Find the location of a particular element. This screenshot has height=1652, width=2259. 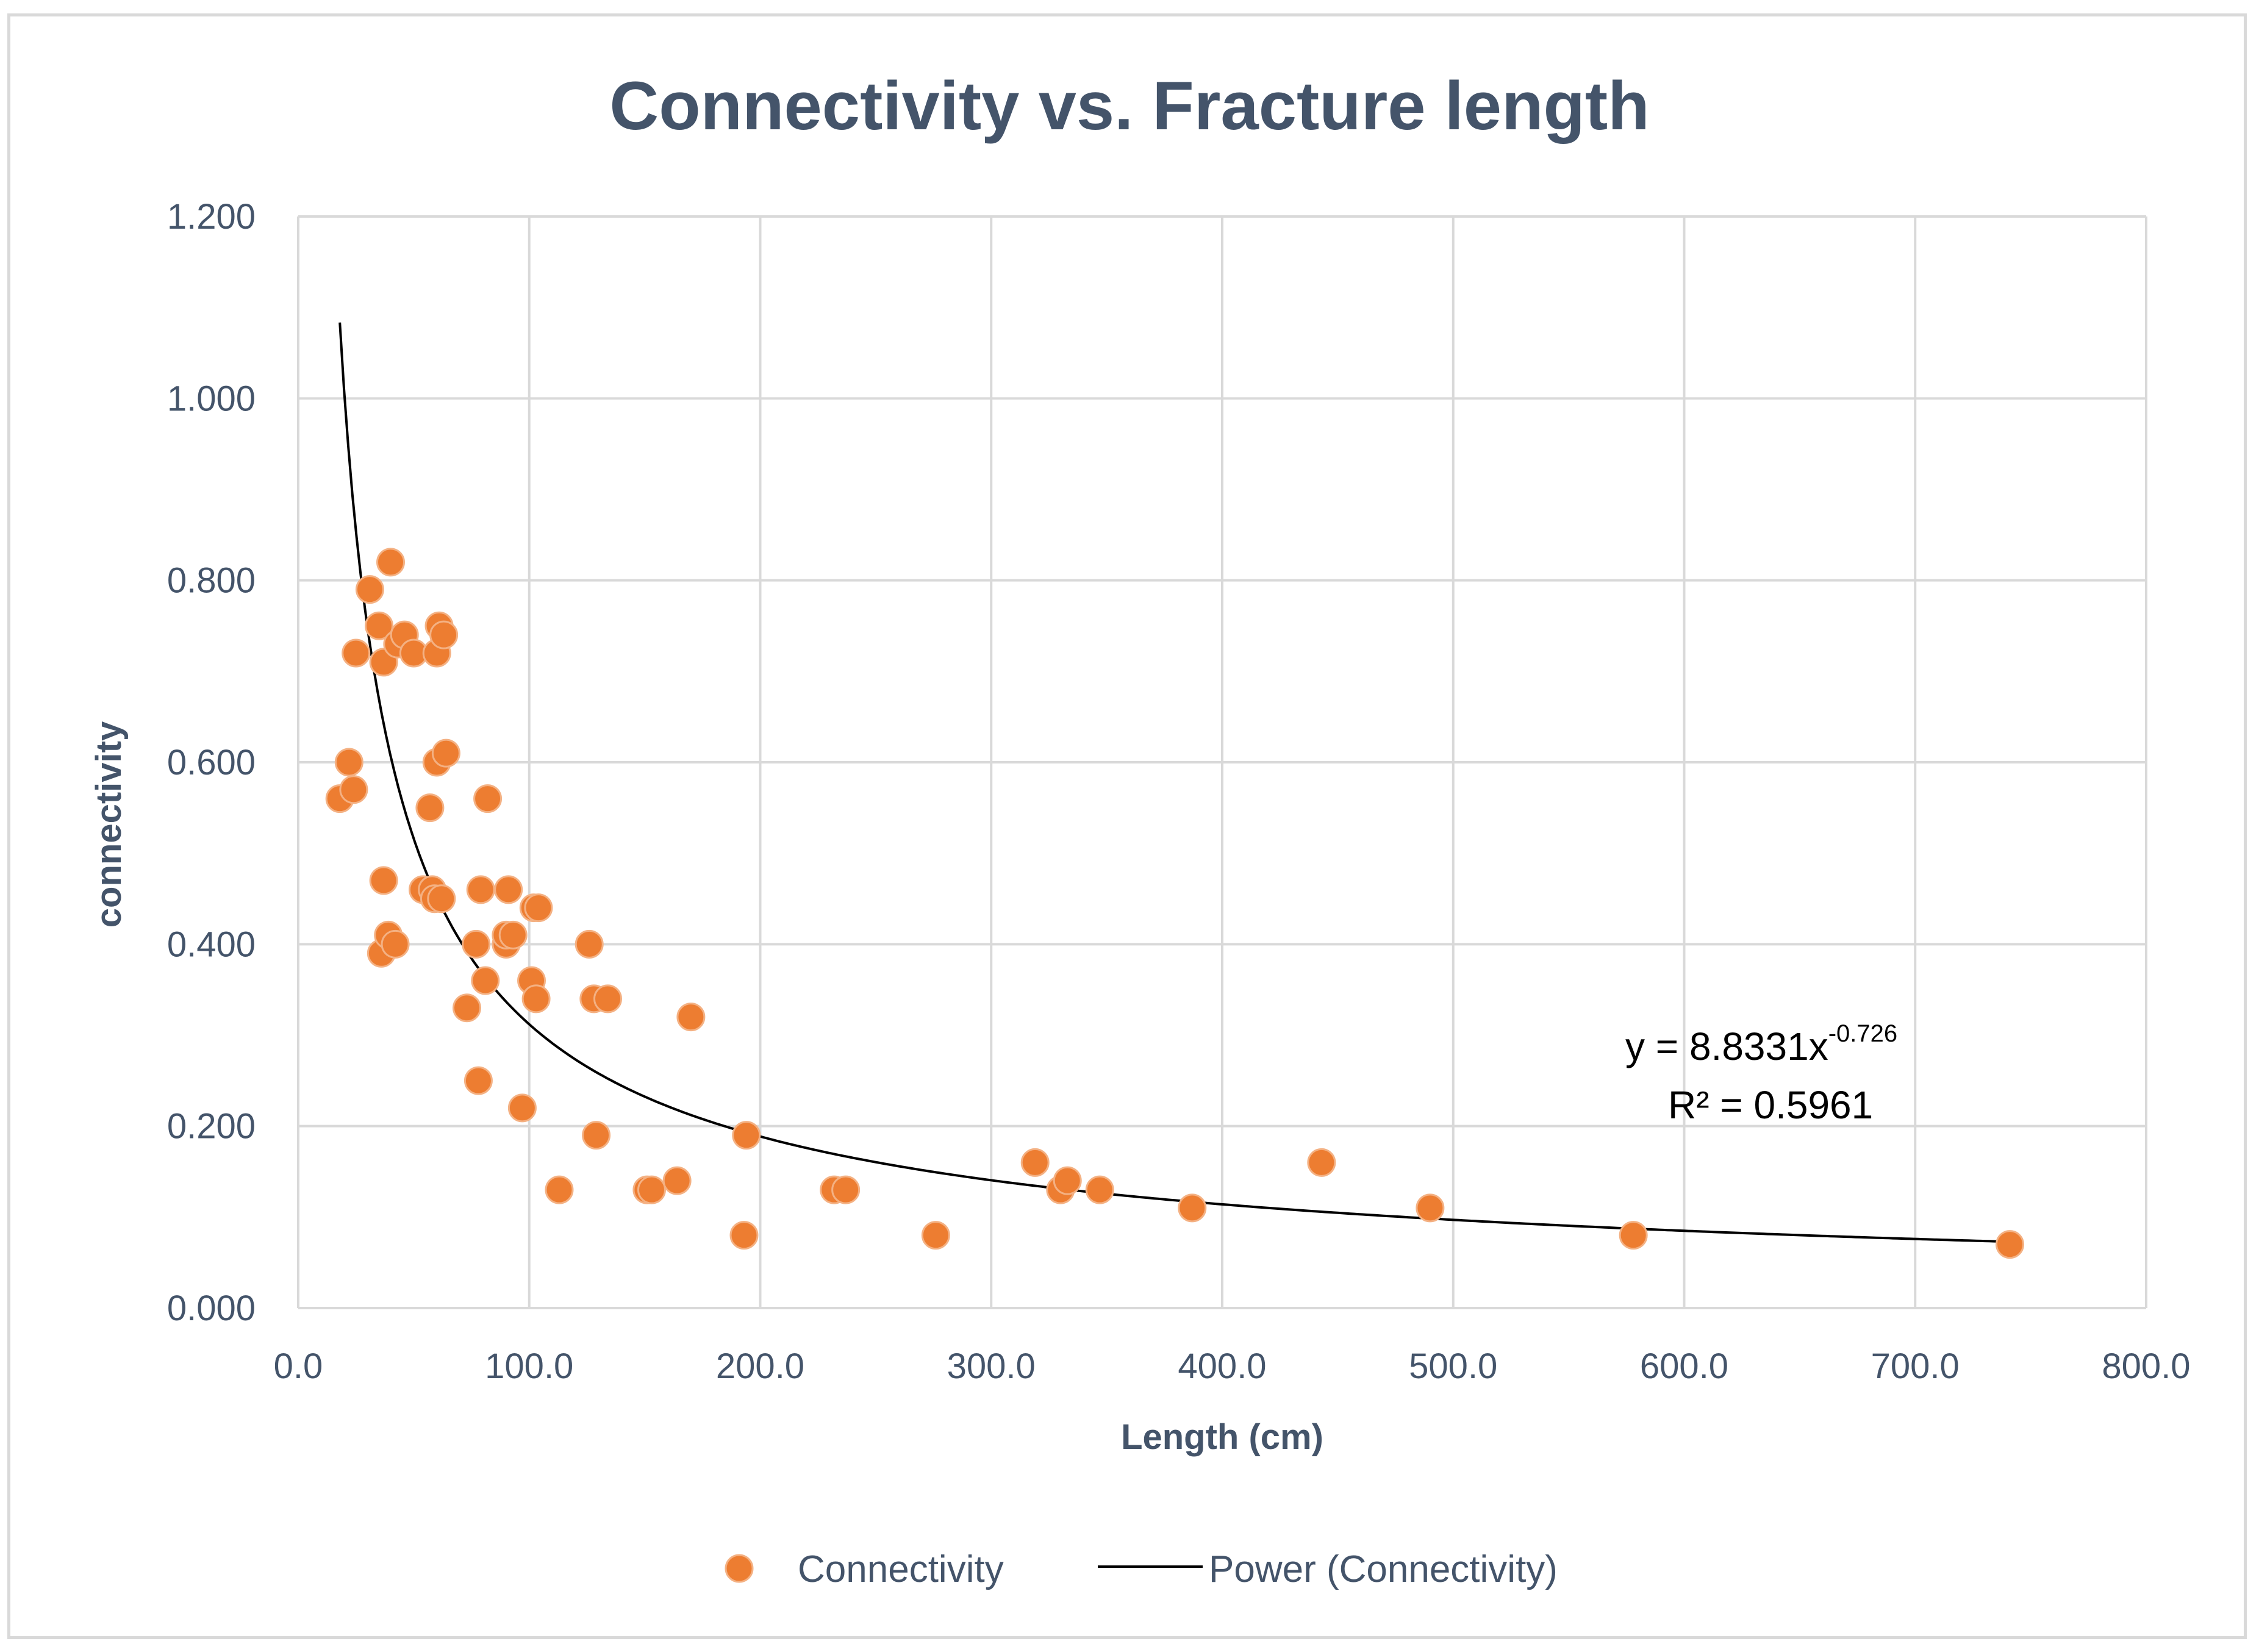

x-tick-label: 700.0 is located at coordinates (1916, 1366).